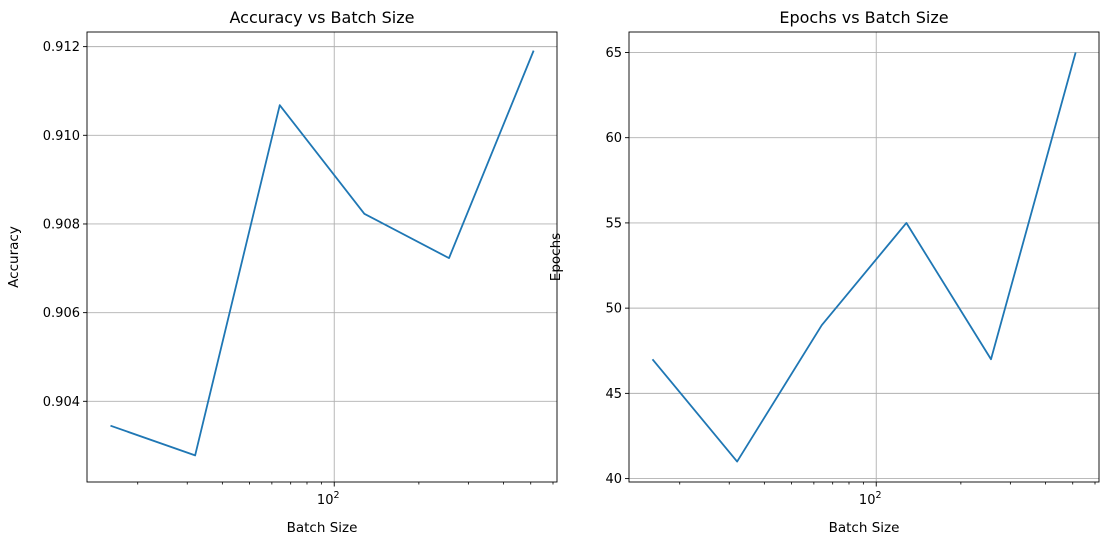  Describe the element at coordinates (613, 53) in the screenshot. I see `y-tick-label: 65` at that location.